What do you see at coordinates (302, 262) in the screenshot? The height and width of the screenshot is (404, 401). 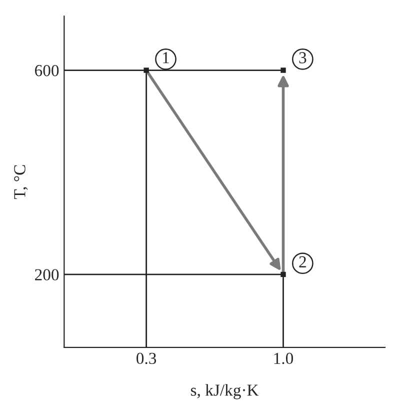 I see `annotation: 2` at bounding box center [302, 262].